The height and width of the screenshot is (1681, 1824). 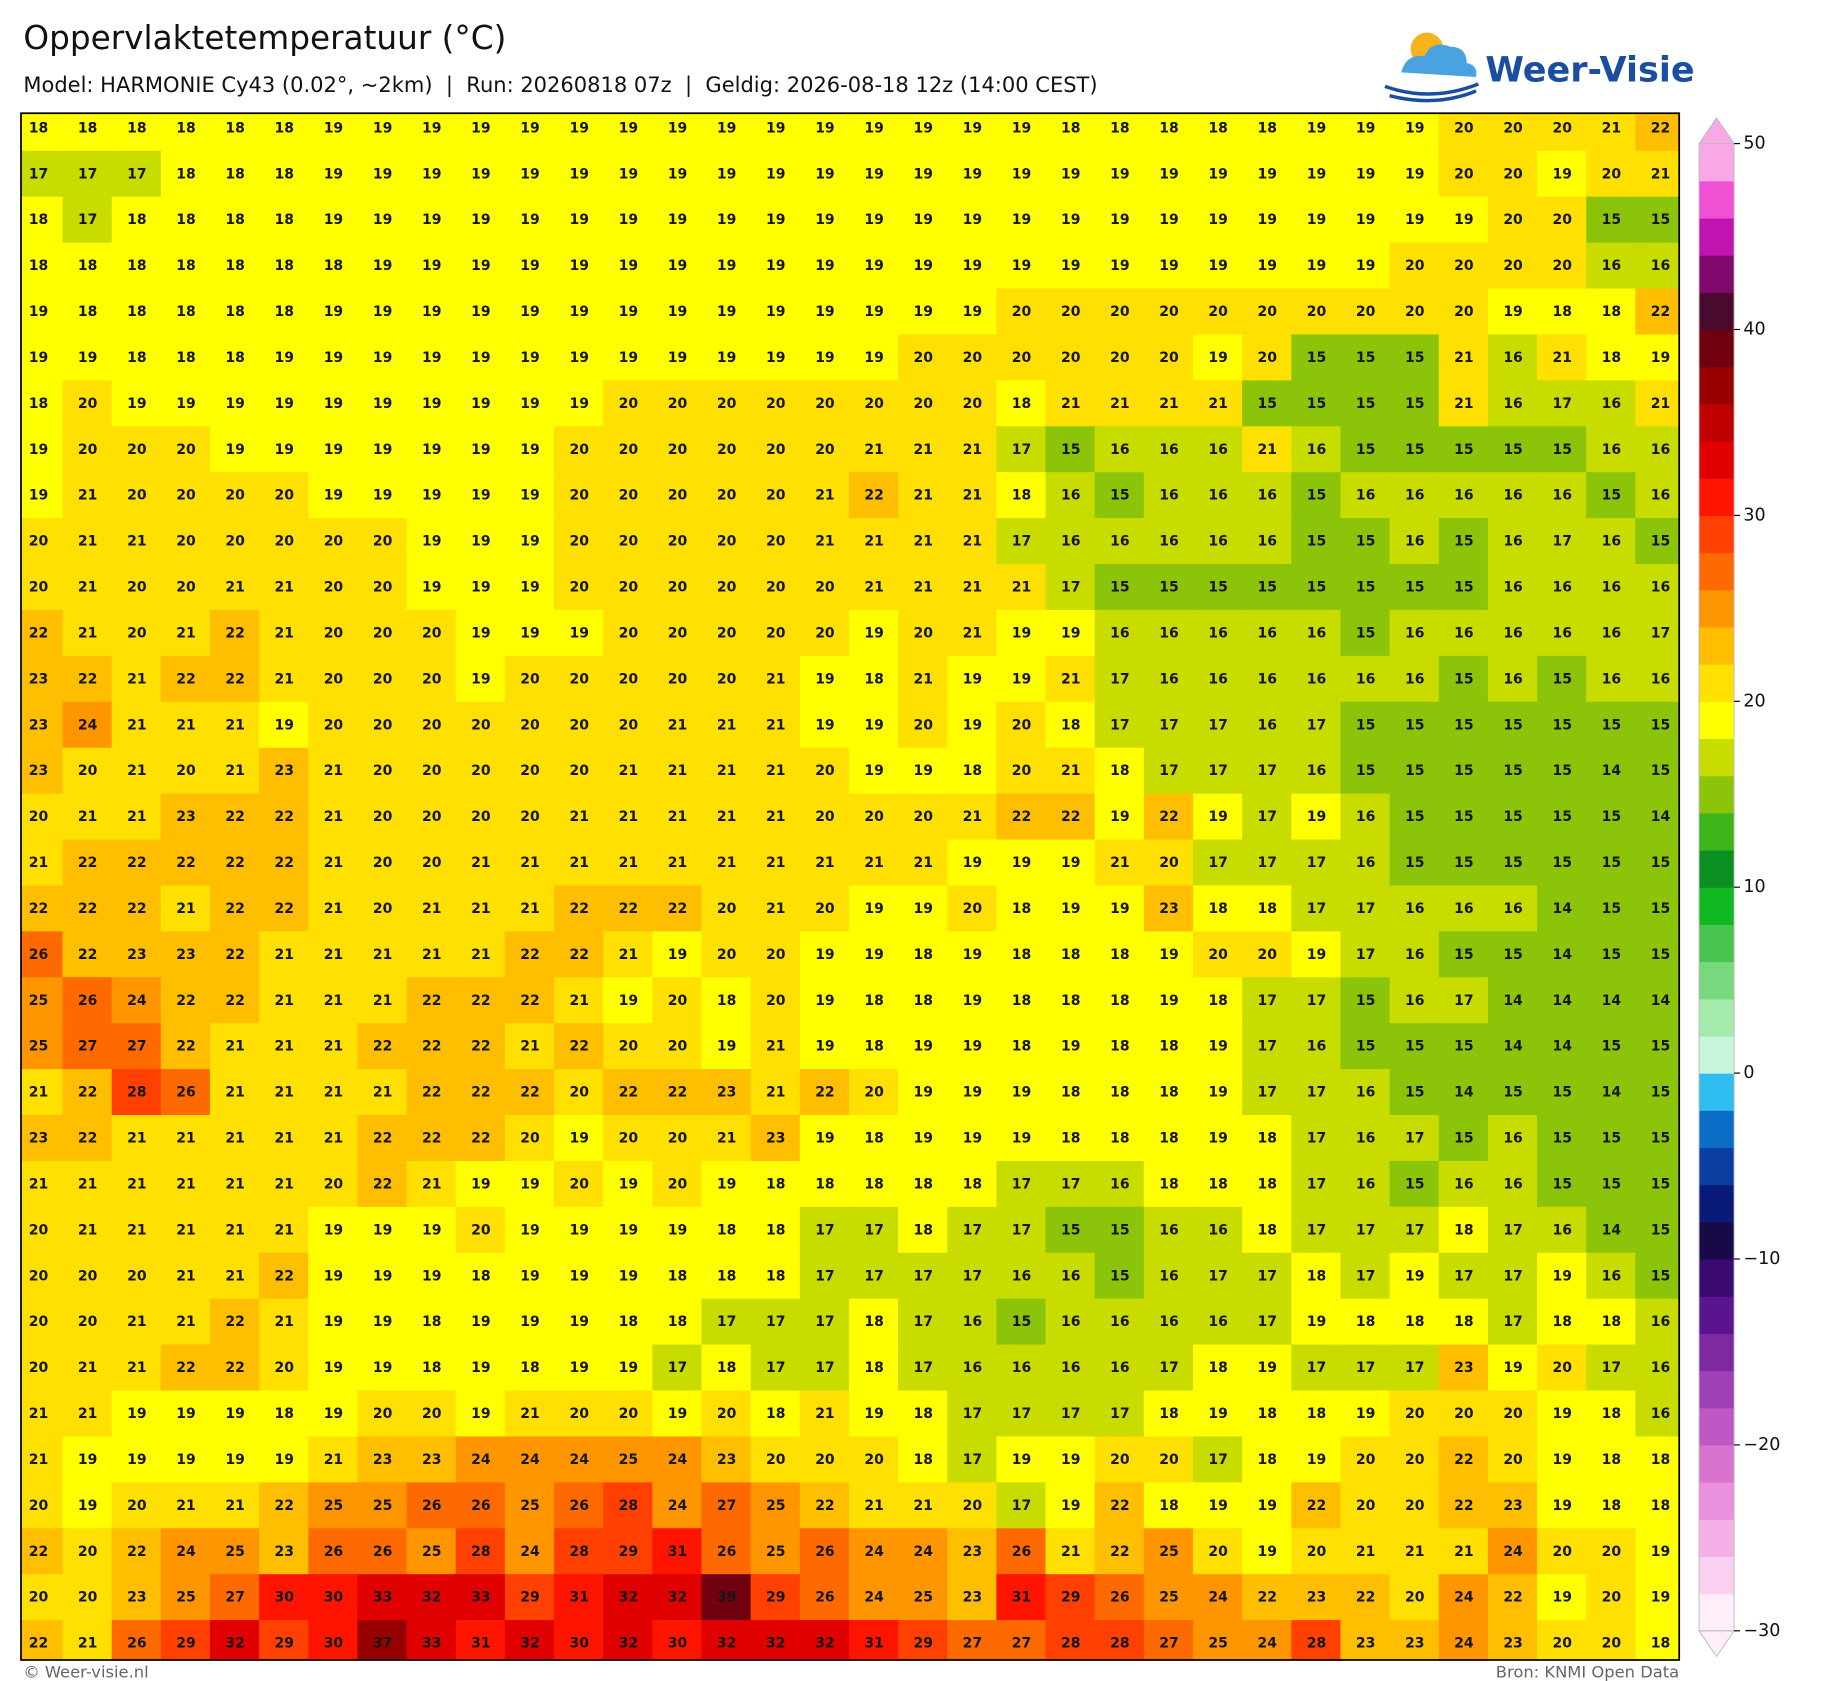 What do you see at coordinates (579, 1644) in the screenshot?
I see `temperature-value: 30` at bounding box center [579, 1644].